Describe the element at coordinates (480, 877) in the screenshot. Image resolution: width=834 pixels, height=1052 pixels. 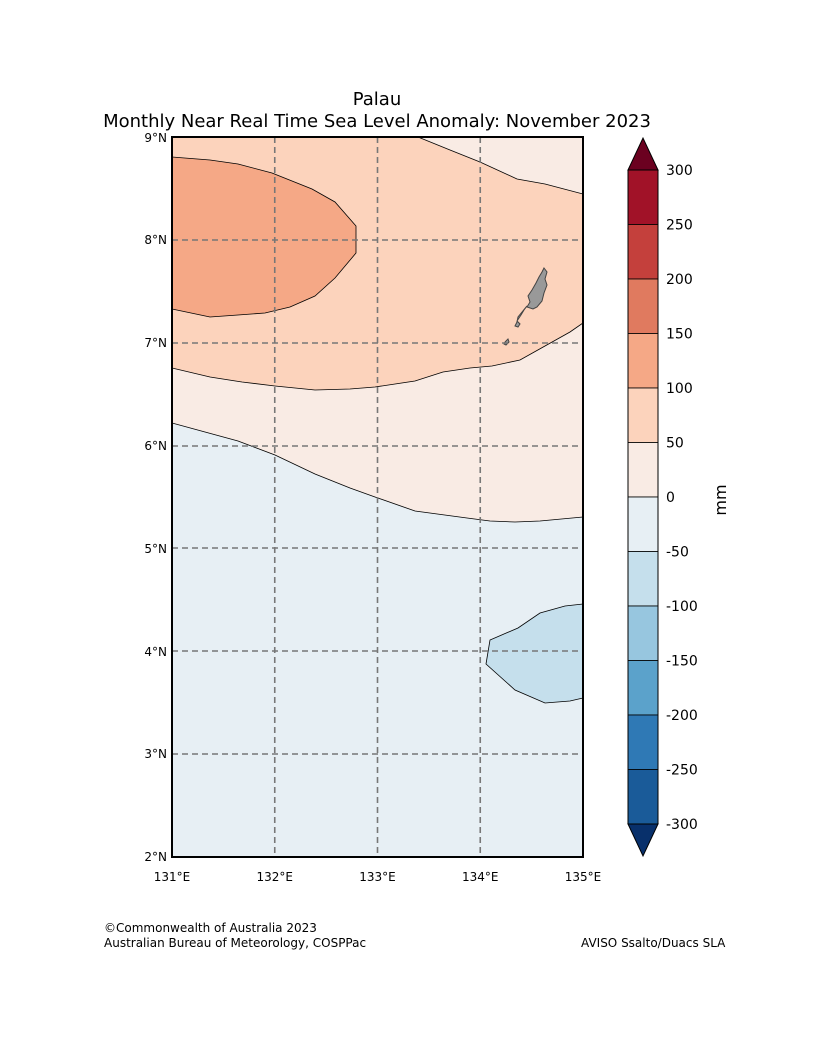
I see `lon-label-134e: 134°E` at that location.